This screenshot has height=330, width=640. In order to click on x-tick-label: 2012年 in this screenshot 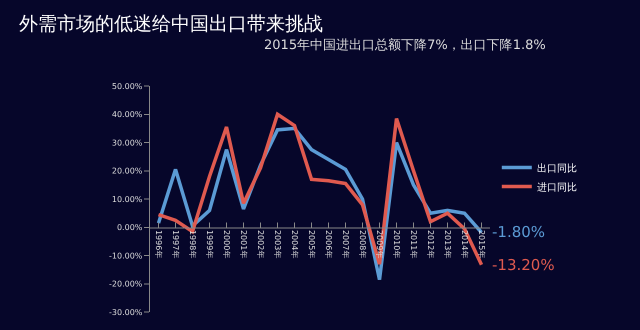, I will do `click(430, 244)`.